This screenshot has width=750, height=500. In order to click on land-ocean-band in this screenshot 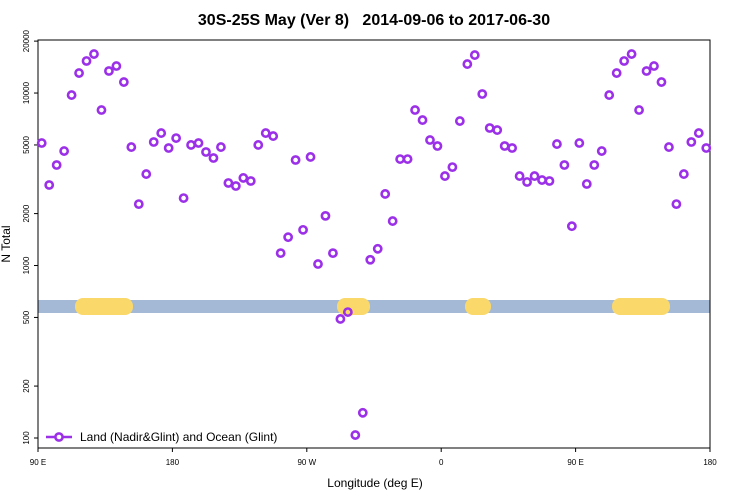, I will do `click(374, 306)`.